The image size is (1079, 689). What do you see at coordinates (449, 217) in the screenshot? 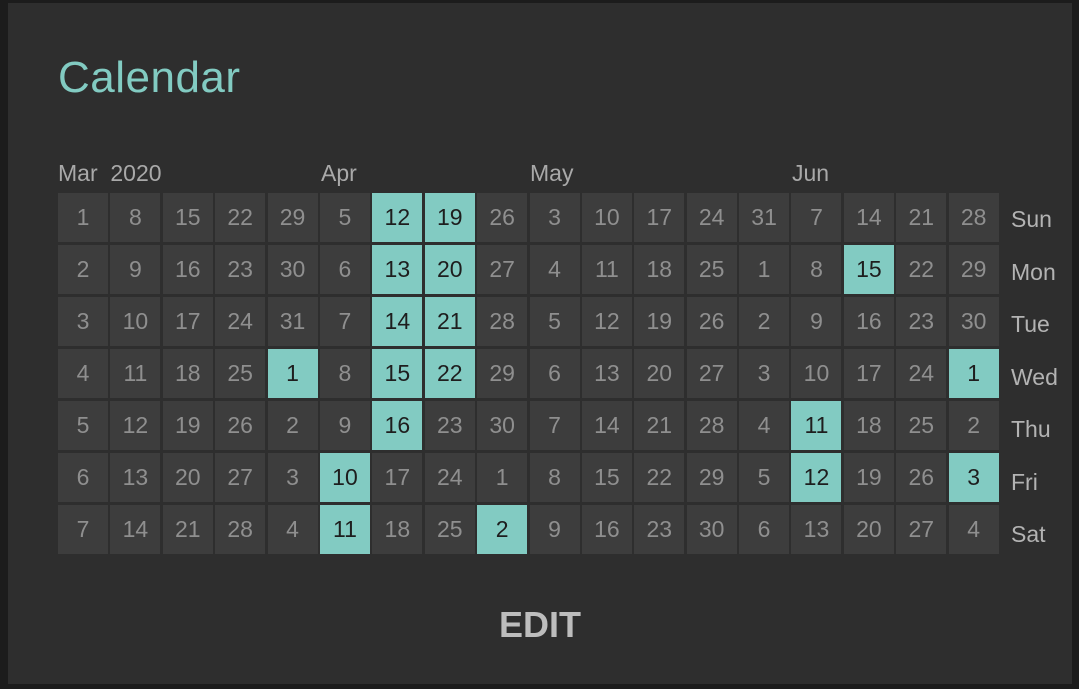
I see `calendar-day-cell-highlighted: 19` at bounding box center [449, 217].